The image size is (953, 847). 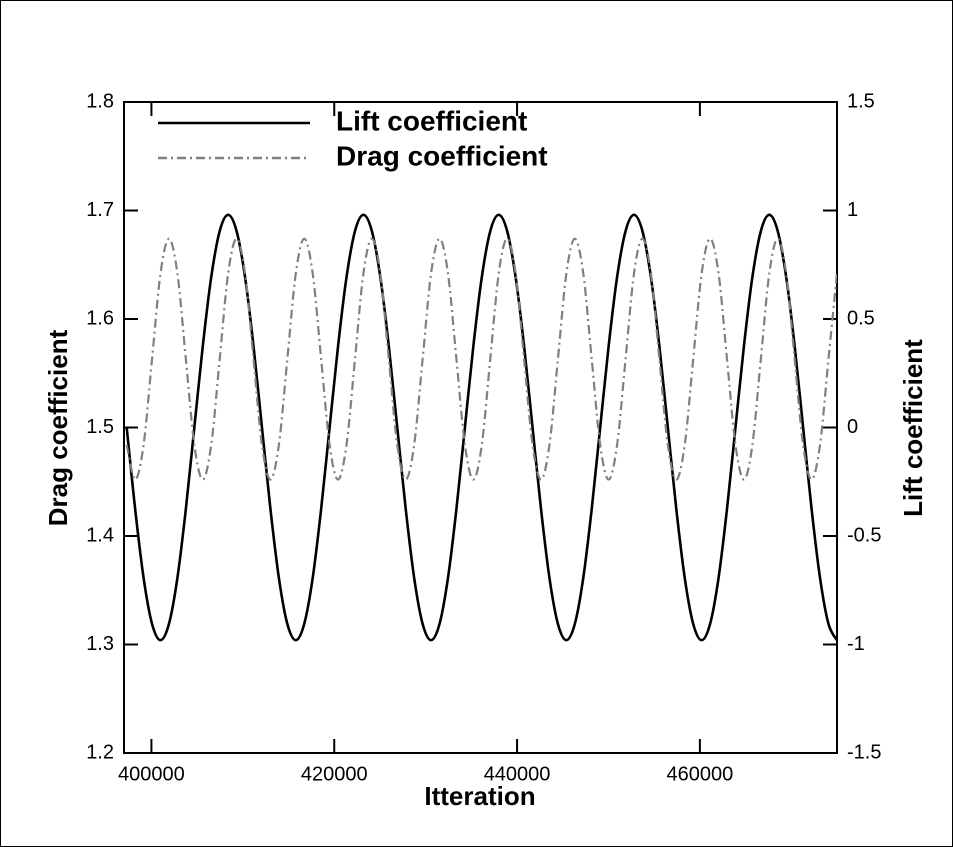 What do you see at coordinates (100, 427) in the screenshot?
I see `y-tick-label: 1.5` at bounding box center [100, 427].